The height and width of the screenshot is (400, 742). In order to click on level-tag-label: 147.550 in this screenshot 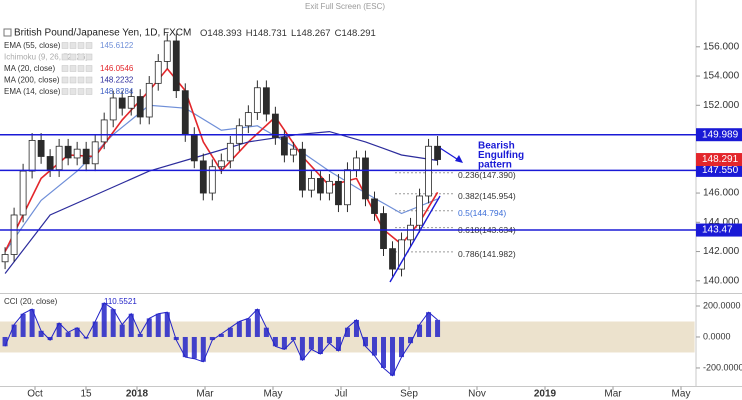, I will do `click(720, 170)`.